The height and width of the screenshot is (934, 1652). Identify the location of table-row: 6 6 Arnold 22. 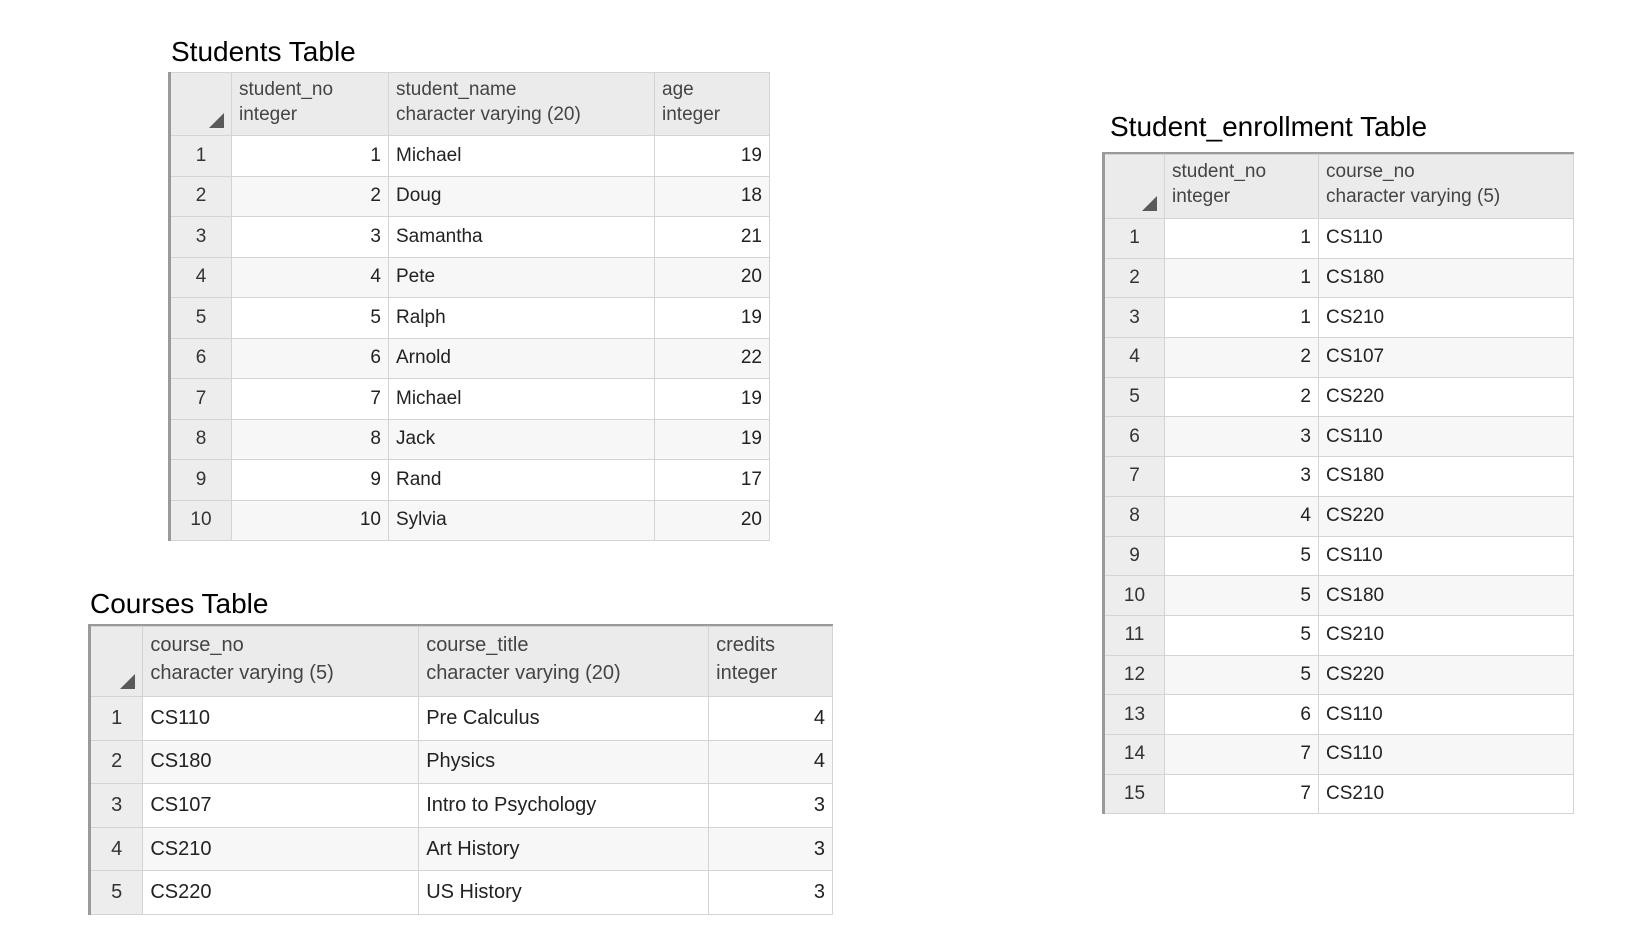
(469, 358).